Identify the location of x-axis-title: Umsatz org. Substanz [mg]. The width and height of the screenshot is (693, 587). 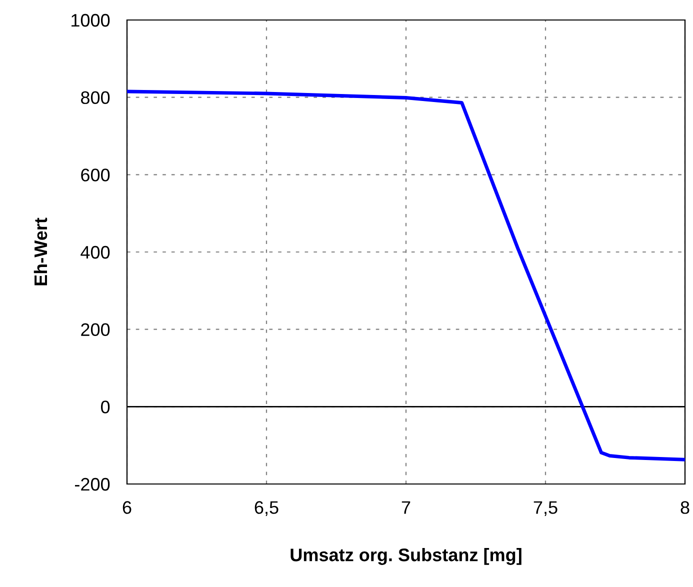
(406, 556).